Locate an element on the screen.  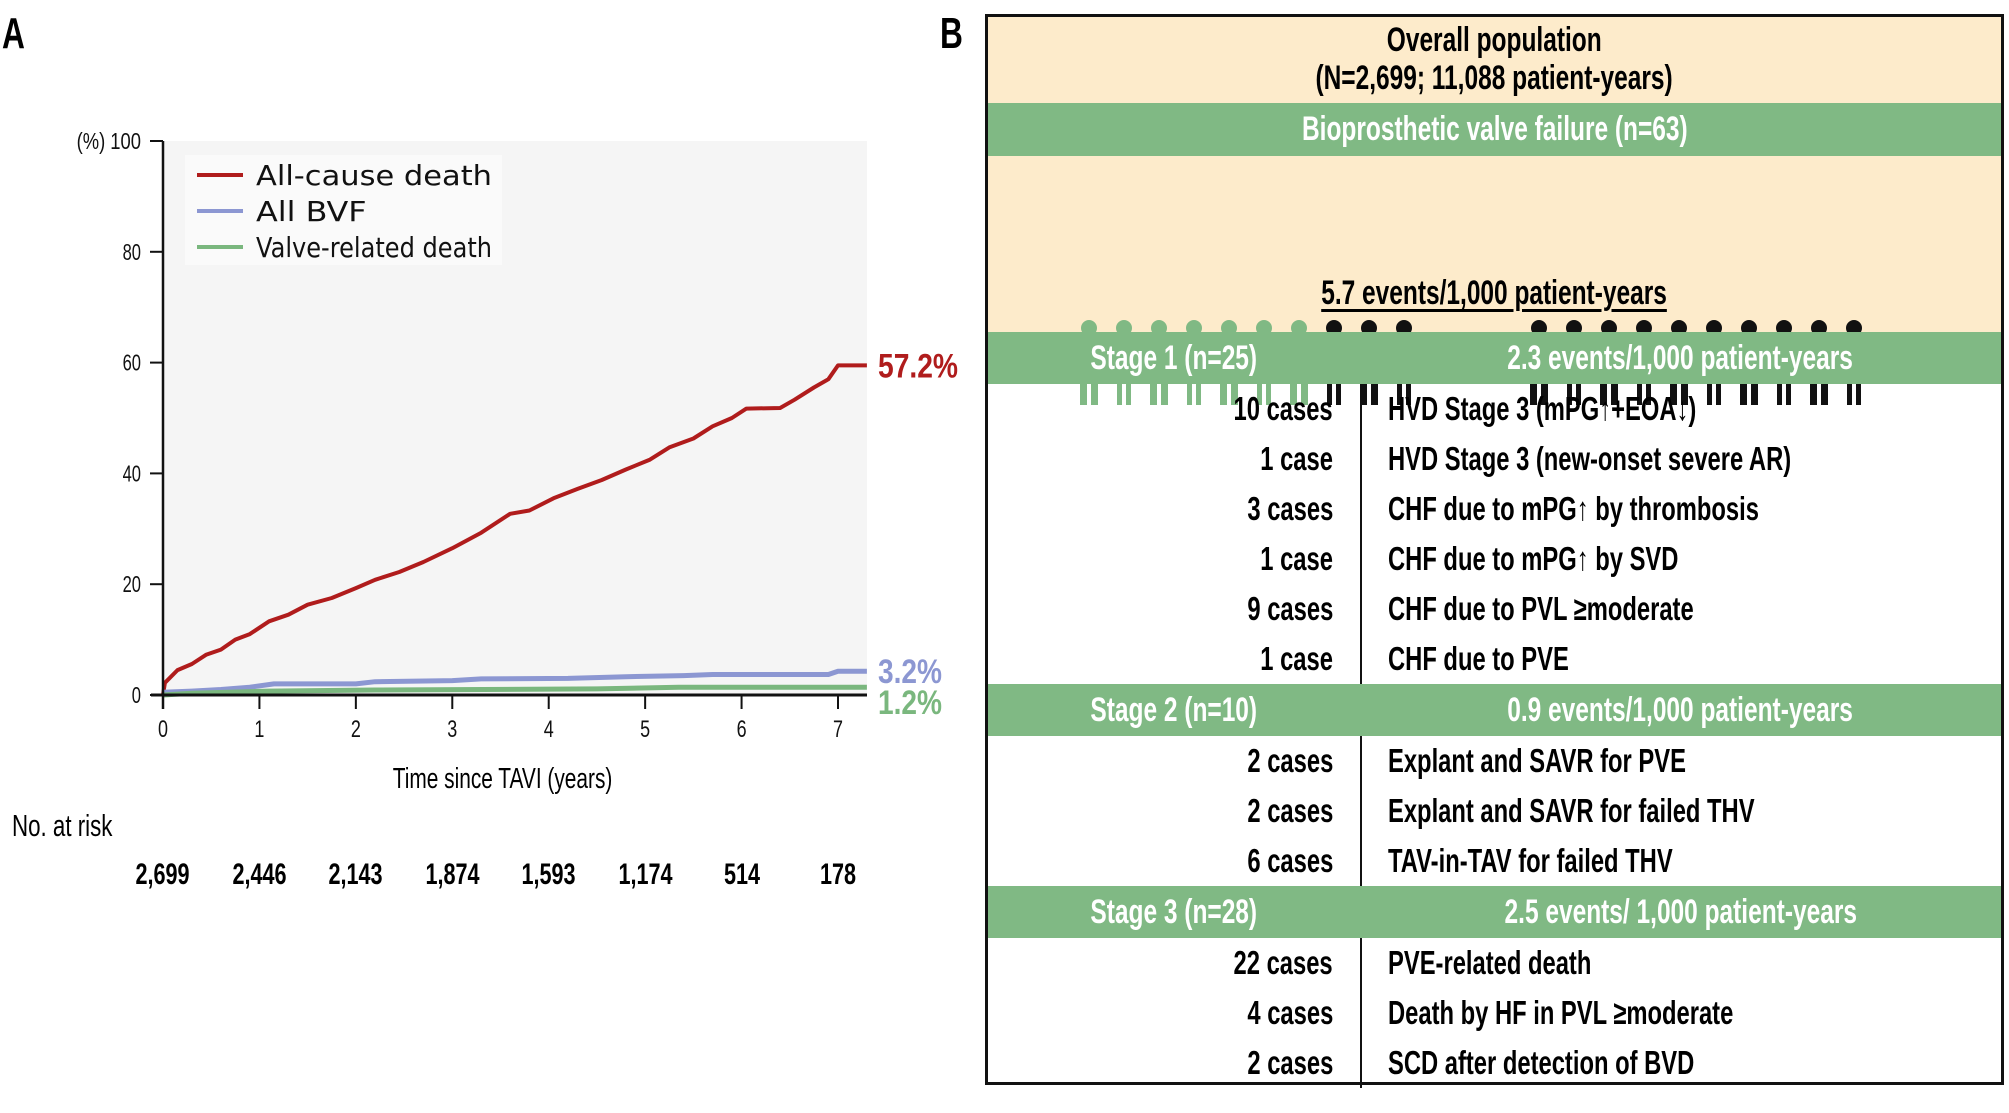
table-row: 9 cases CHF due to PVL ≥moderate is located at coordinates (1494, 609).